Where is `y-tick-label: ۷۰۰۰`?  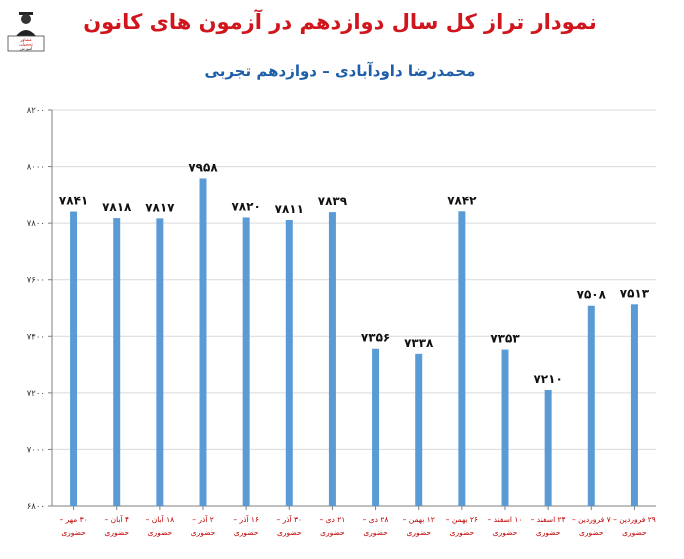 y-tick-label: ۷۰۰۰ is located at coordinates (36, 450).